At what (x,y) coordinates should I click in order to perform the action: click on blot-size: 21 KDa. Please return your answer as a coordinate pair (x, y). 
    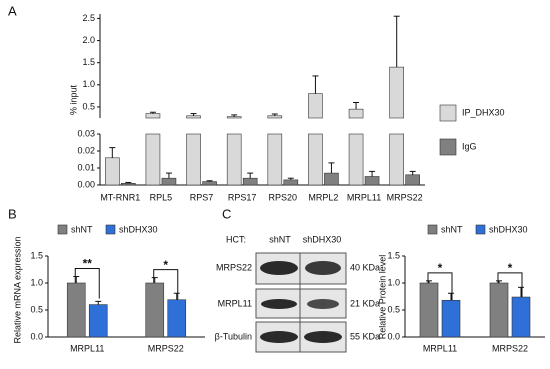
    Looking at the image, I should click on (365, 303).